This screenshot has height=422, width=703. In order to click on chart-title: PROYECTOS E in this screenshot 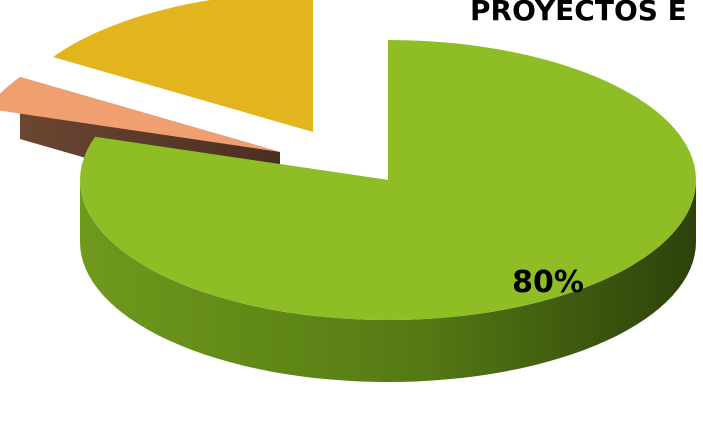, I will do `click(578, 13)`.